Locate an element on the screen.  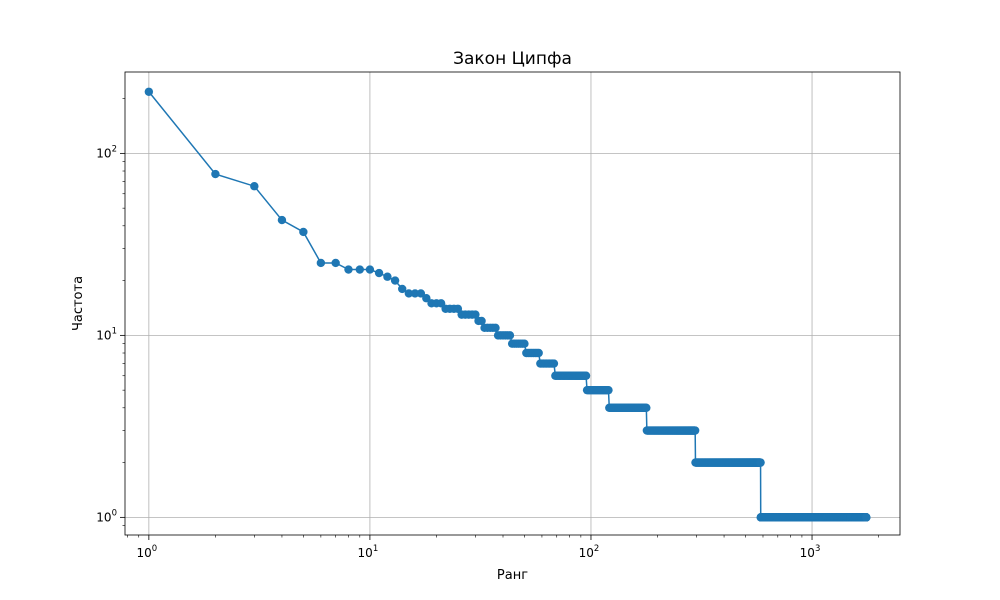
y-tick-label: 10¹ is located at coordinates (106, 334).